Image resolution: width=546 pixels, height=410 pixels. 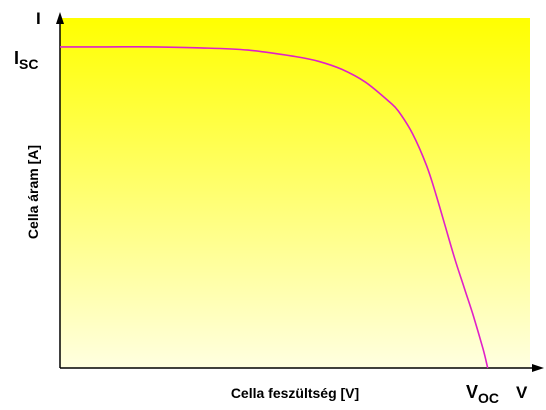 What do you see at coordinates (488, 398) in the screenshot?
I see `voc-label-sub: OC` at bounding box center [488, 398].